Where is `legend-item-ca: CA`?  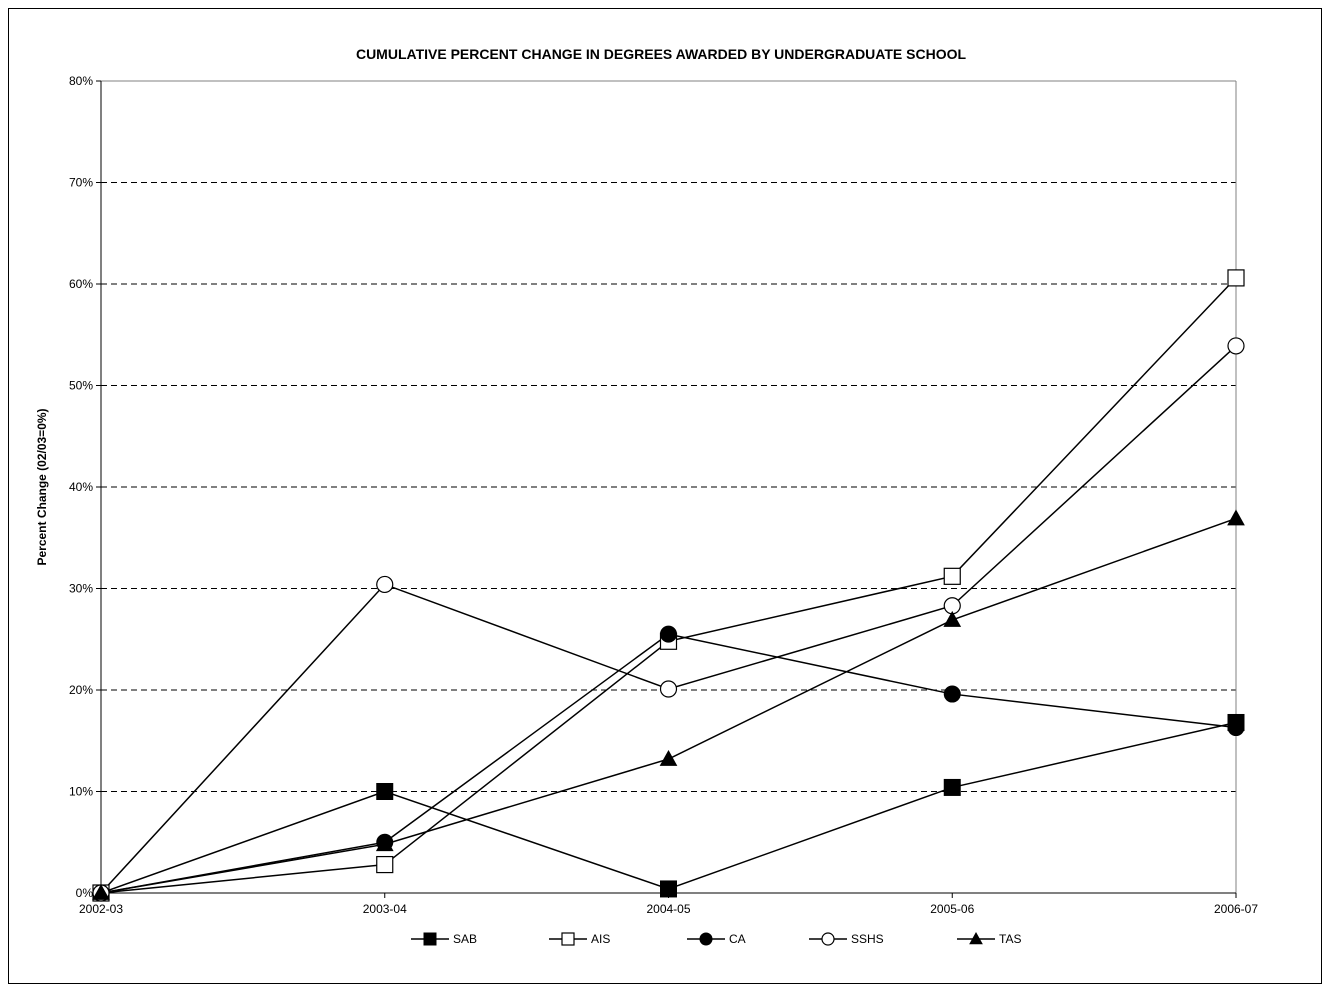
legend-item-ca: CA is located at coordinates (716, 939).